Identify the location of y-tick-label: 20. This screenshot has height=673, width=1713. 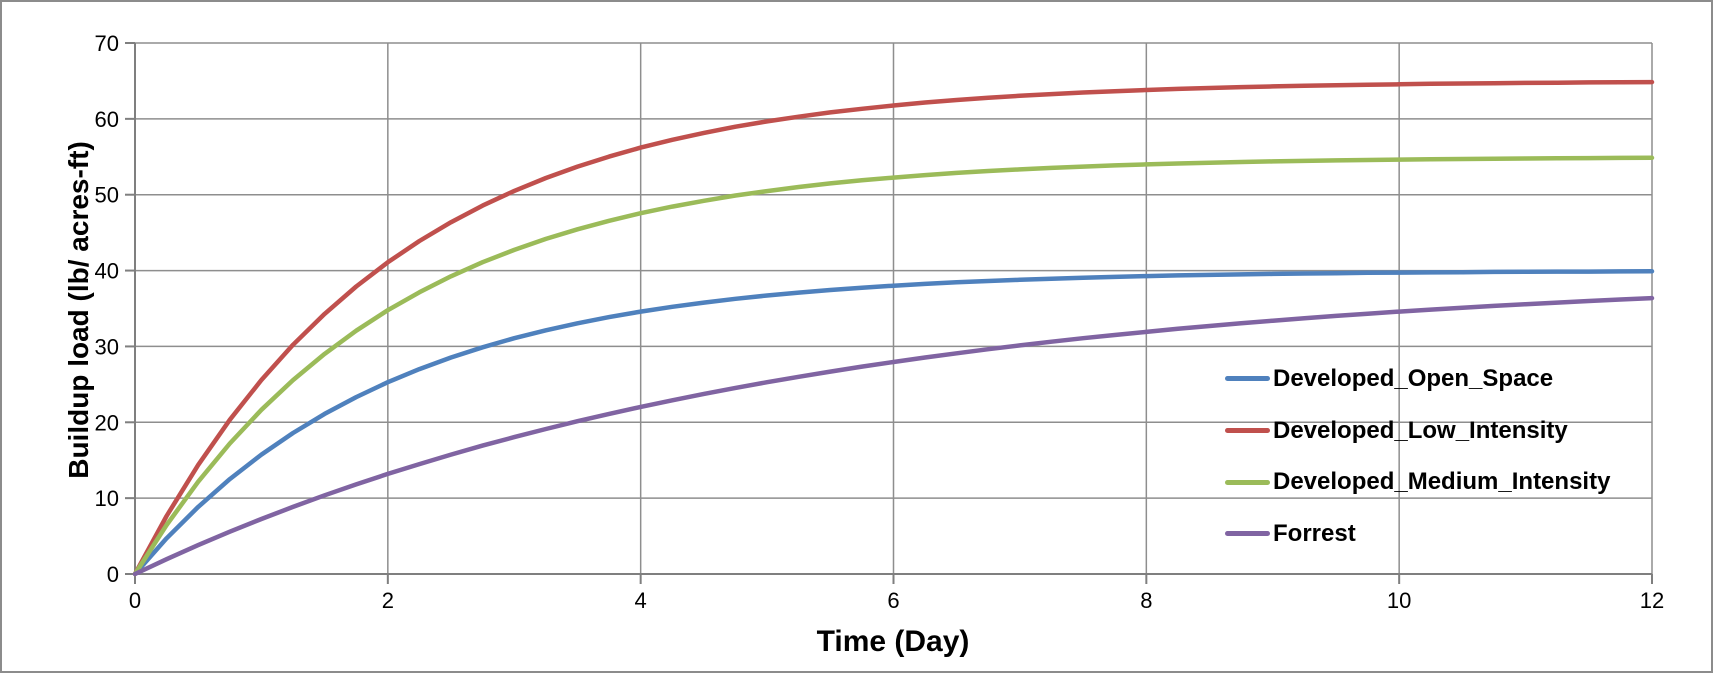
(107, 422).